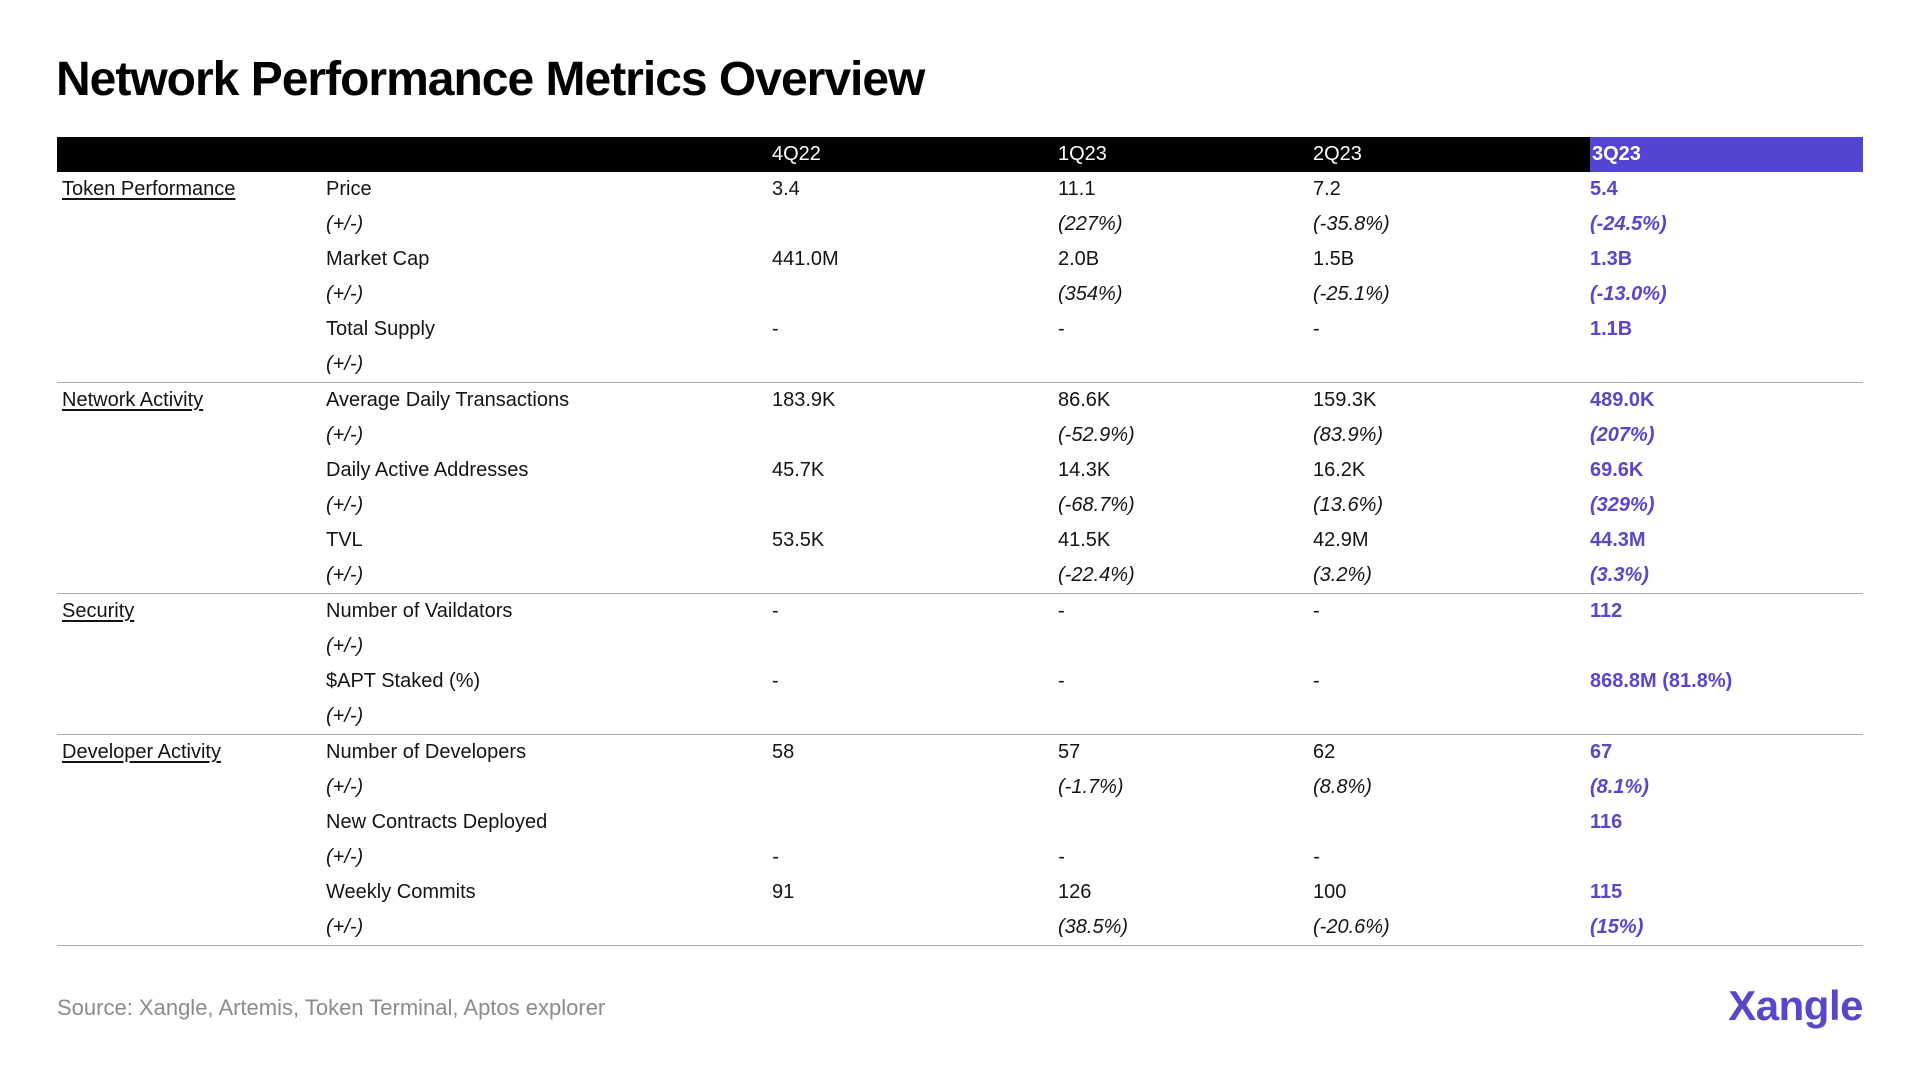 The height and width of the screenshot is (1080, 1920). What do you see at coordinates (1726, 154) in the screenshot?
I see `quarter-header: 3Q23` at bounding box center [1726, 154].